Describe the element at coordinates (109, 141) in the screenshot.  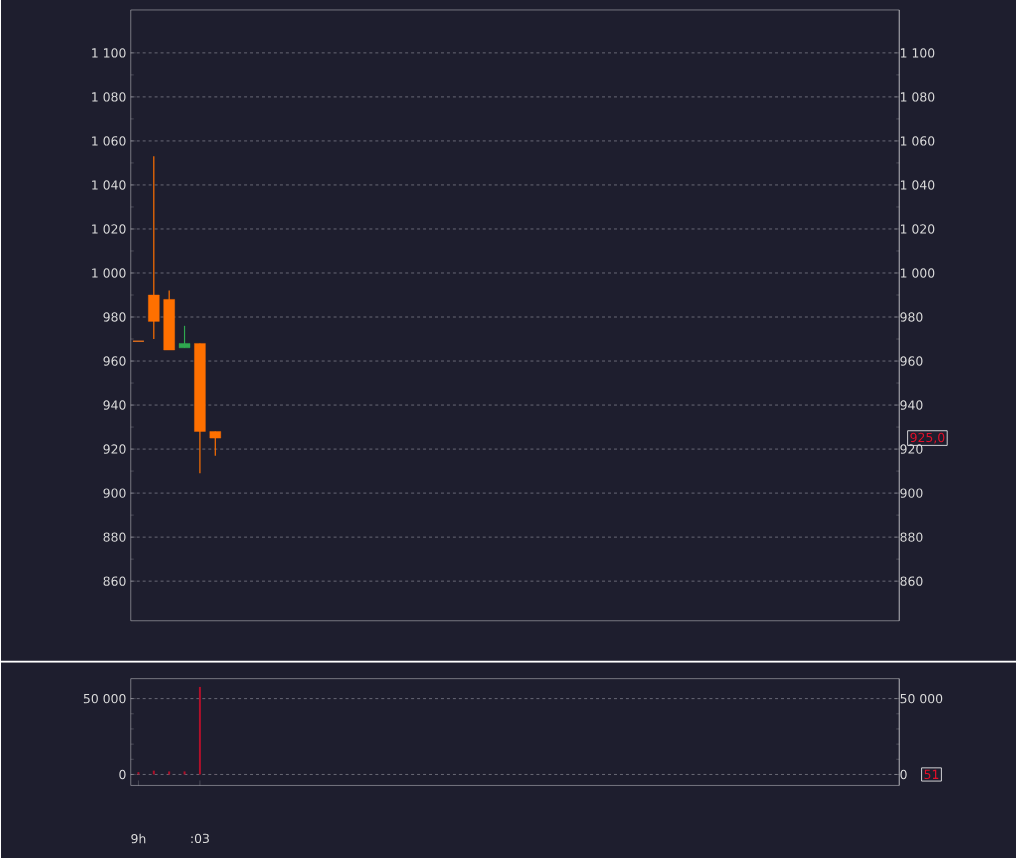
I see `y-tick-label: 1 060` at that location.